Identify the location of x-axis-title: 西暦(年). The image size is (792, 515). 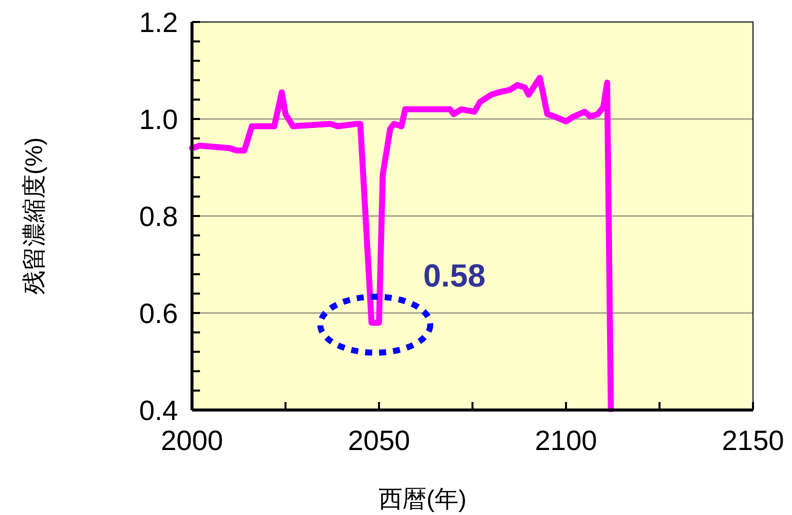
(422, 499).